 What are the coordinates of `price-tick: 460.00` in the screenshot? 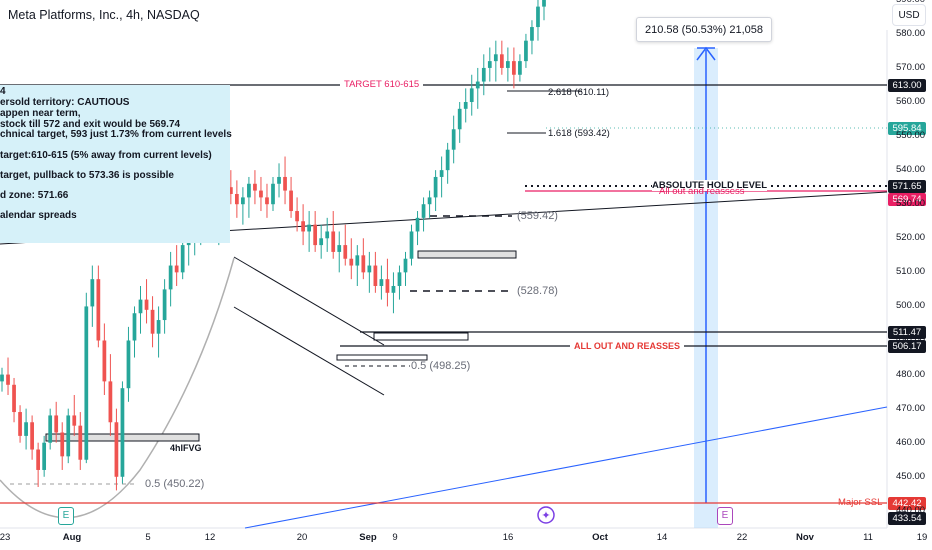 It's located at (911, 442).